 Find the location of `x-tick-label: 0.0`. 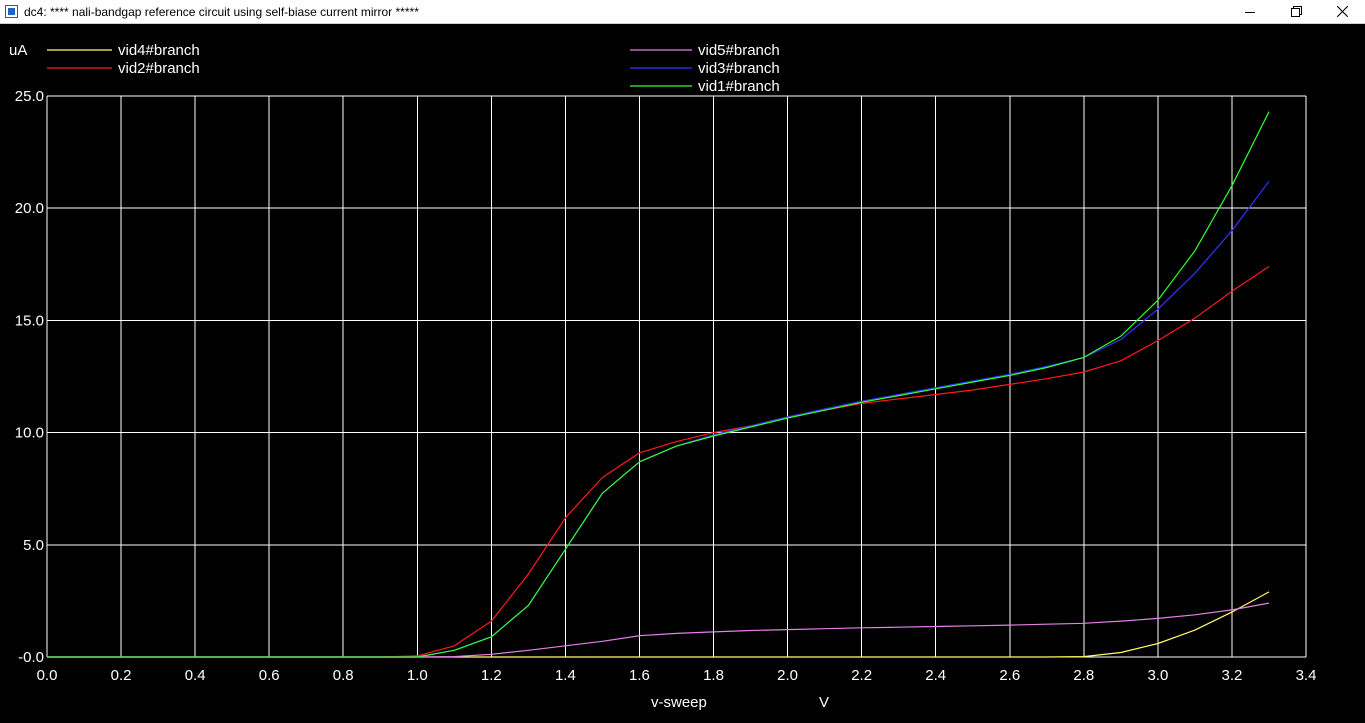

x-tick-label: 0.0 is located at coordinates (47, 675).